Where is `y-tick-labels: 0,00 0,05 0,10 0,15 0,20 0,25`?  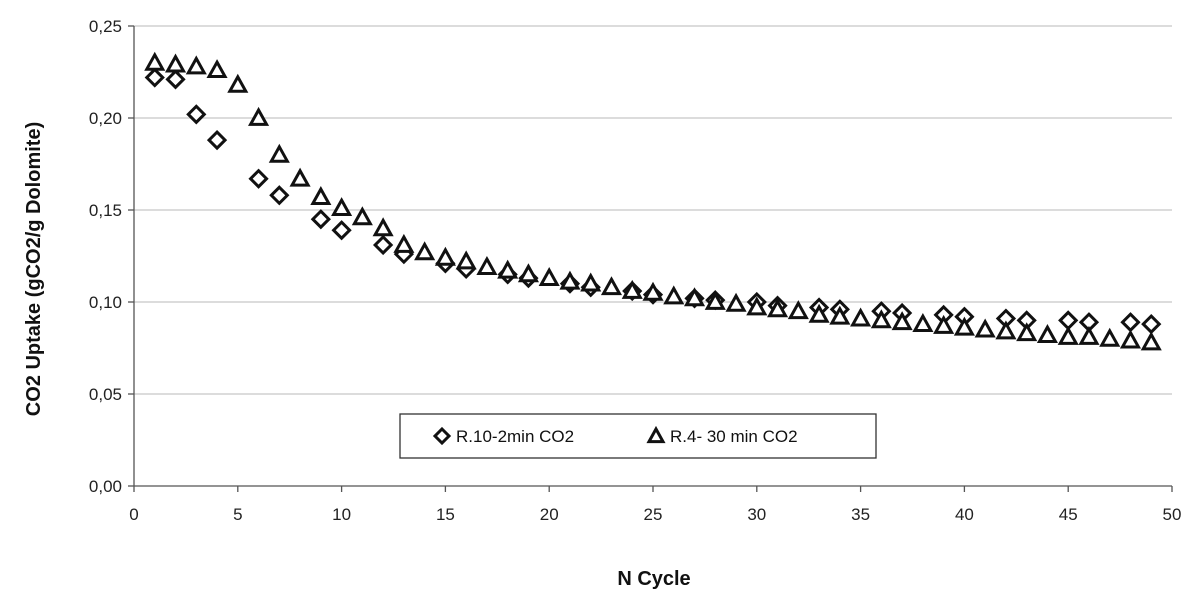 y-tick-labels: 0,00 0,05 0,10 0,15 0,20 0,25 is located at coordinates (105, 256).